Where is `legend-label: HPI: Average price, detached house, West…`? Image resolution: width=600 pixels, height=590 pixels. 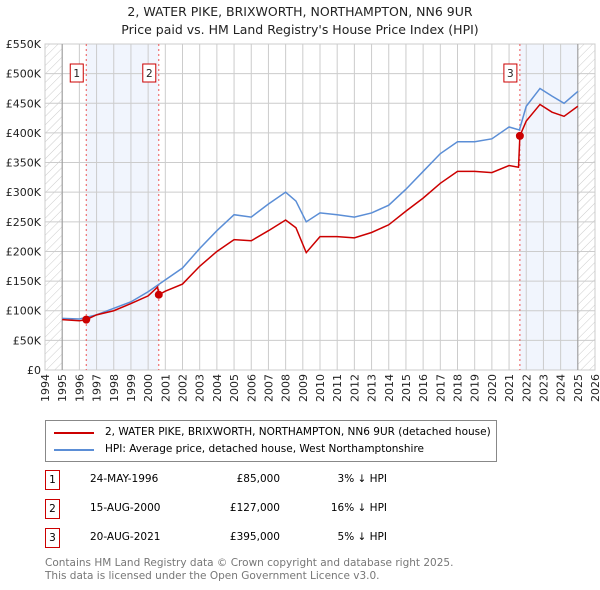 legend-label: HPI: Average price, detached house, West… is located at coordinates (264, 449).